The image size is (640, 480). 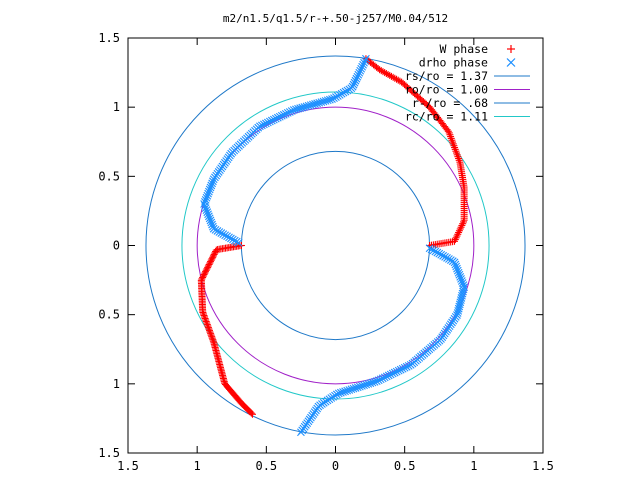 I want to click on legend-label: rc/ro = 1.11, so click(x=446, y=117).